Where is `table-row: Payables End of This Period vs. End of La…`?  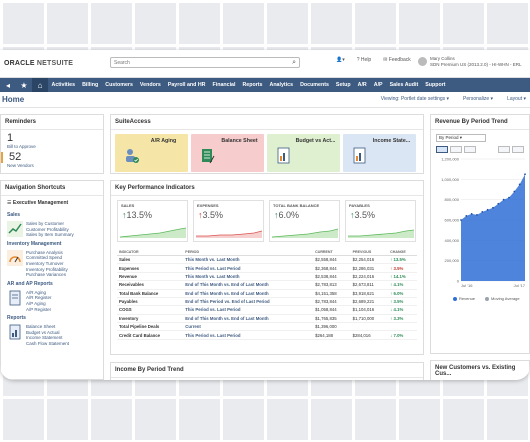 table-row: Payables End of This Period vs. End of La… is located at coordinates (267, 302).